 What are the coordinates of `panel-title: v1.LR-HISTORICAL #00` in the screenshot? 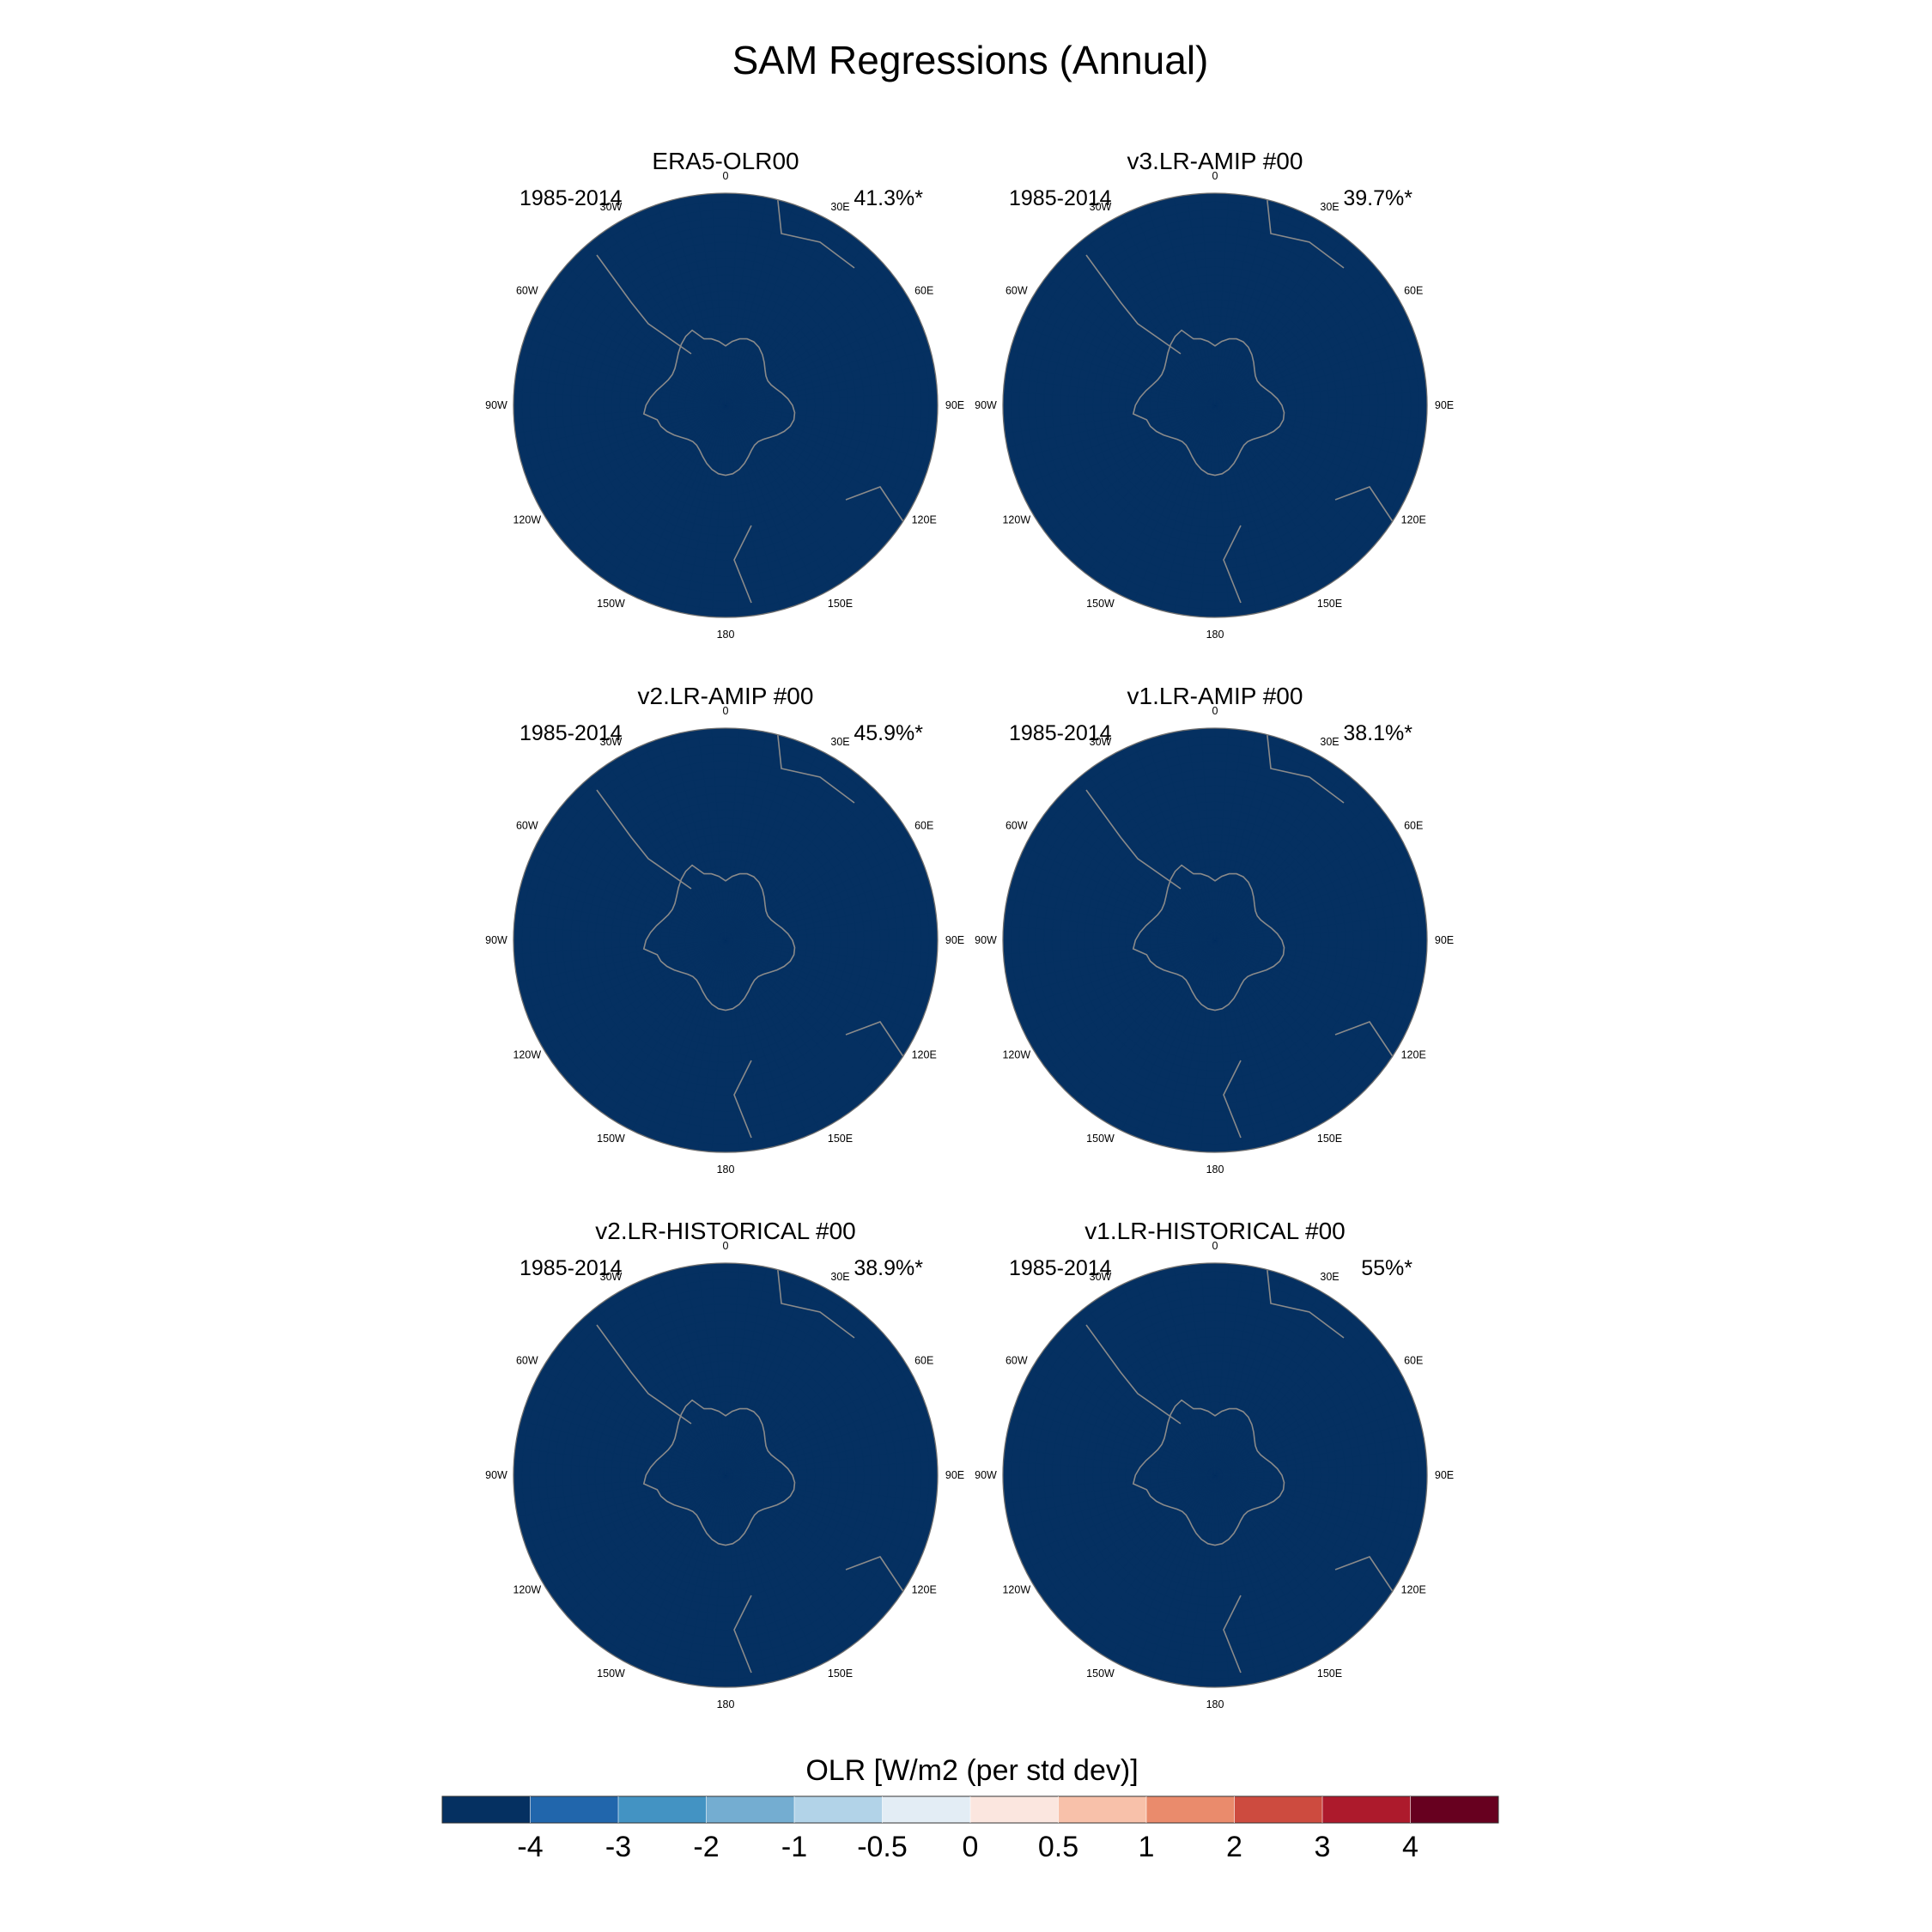 It's located at (1214, 1231).